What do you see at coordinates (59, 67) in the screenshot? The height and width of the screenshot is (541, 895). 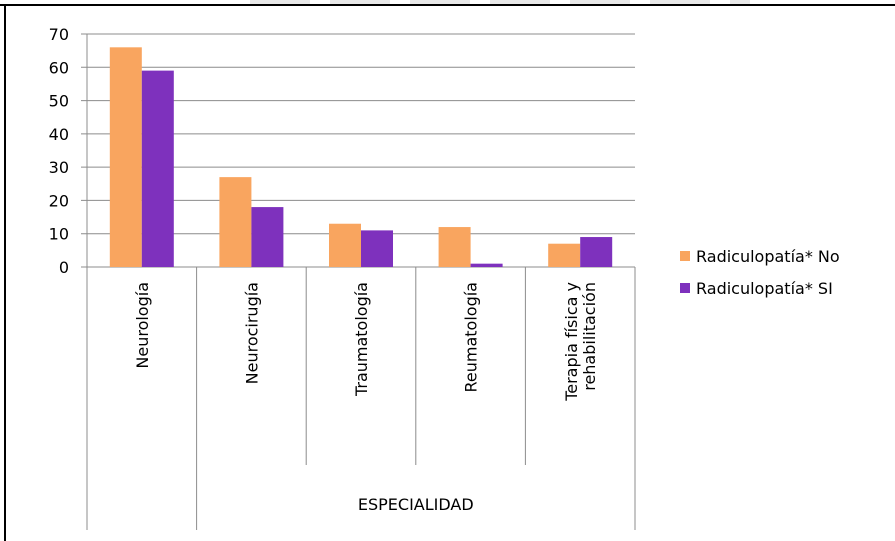 I see `y-tick-label-60: 60` at bounding box center [59, 67].